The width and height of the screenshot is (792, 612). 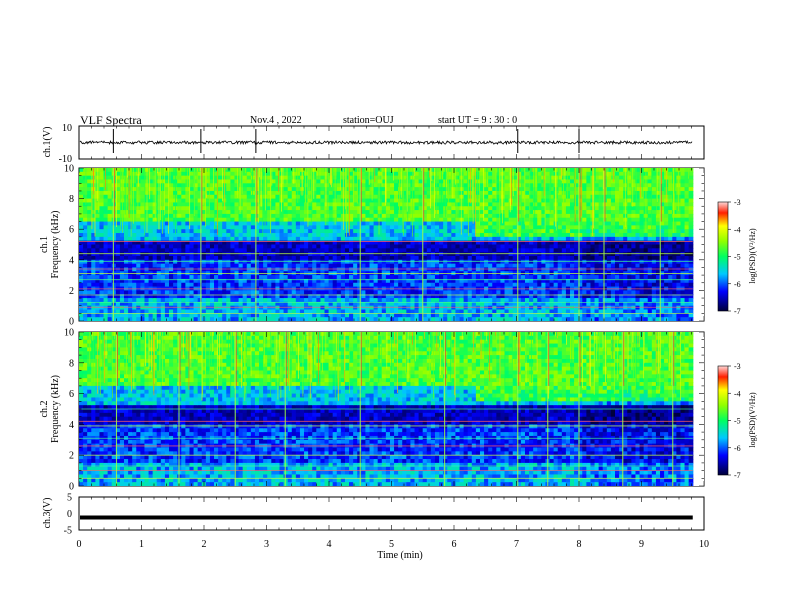 What do you see at coordinates (111, 120) in the screenshot?
I see `chart-title: VLF Spectra` at bounding box center [111, 120].